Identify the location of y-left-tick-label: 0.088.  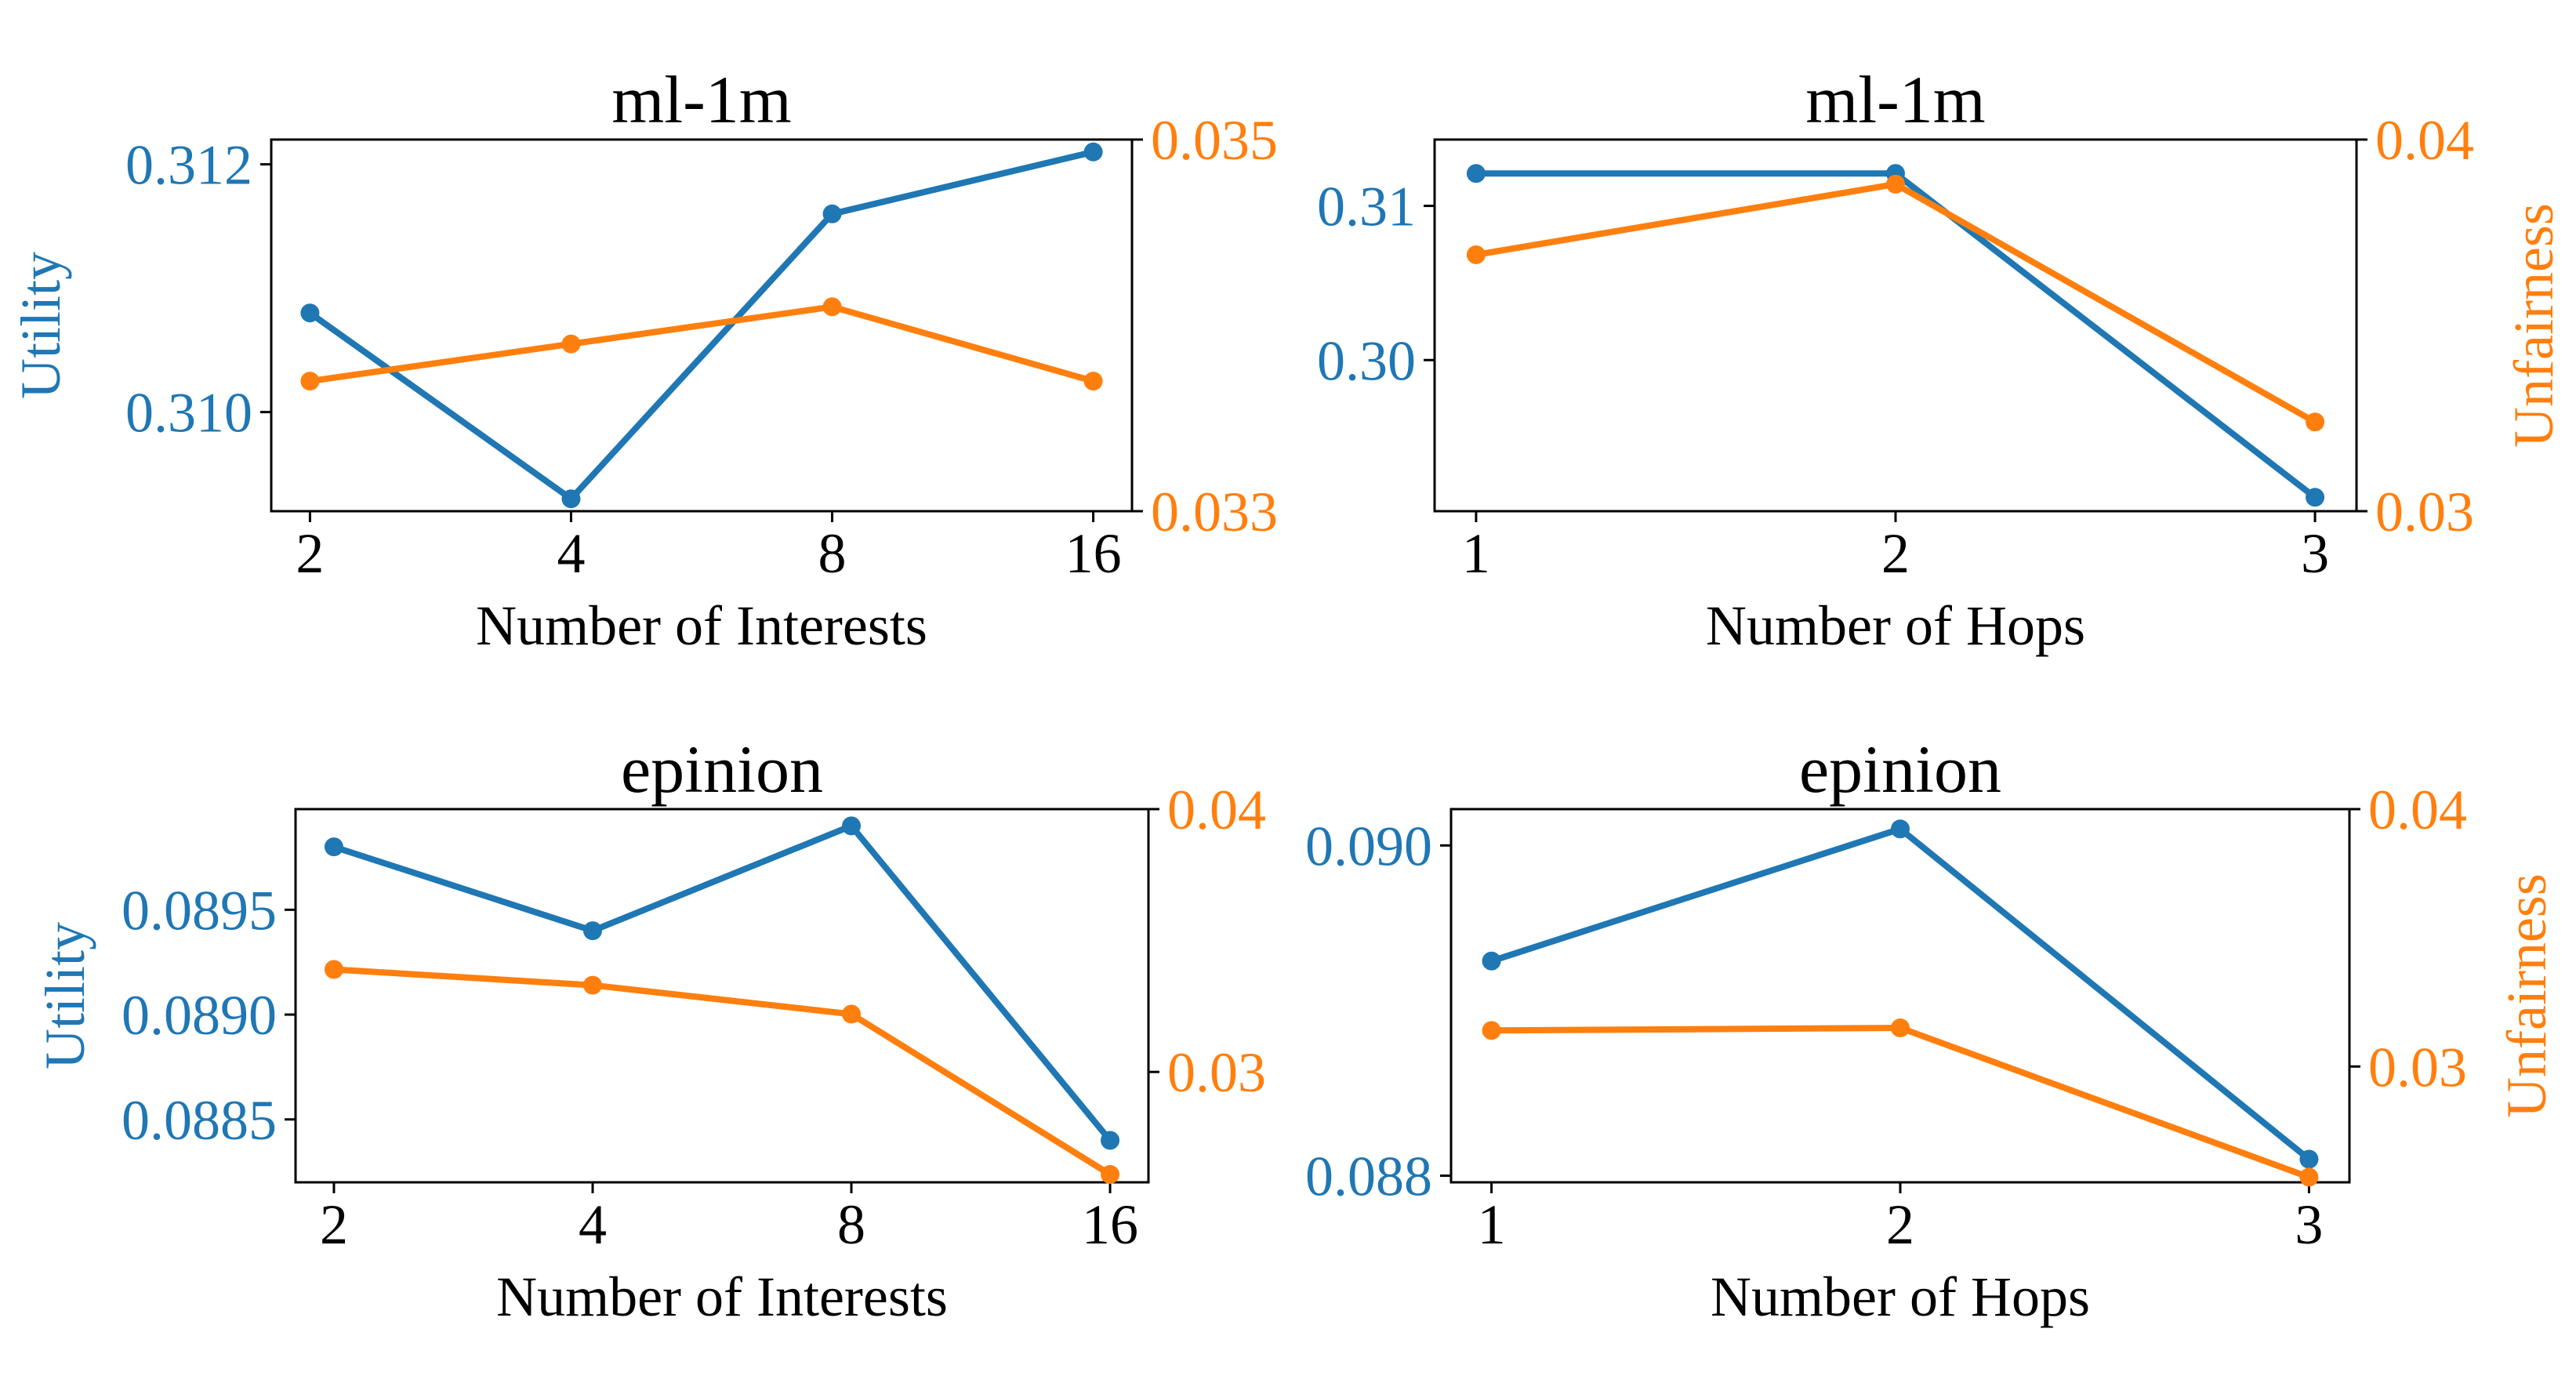
(1368, 1176).